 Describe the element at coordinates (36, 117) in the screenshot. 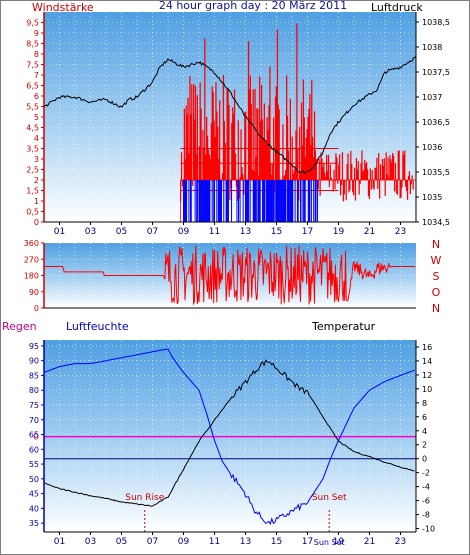

I see `y-tick-label: 5` at that location.